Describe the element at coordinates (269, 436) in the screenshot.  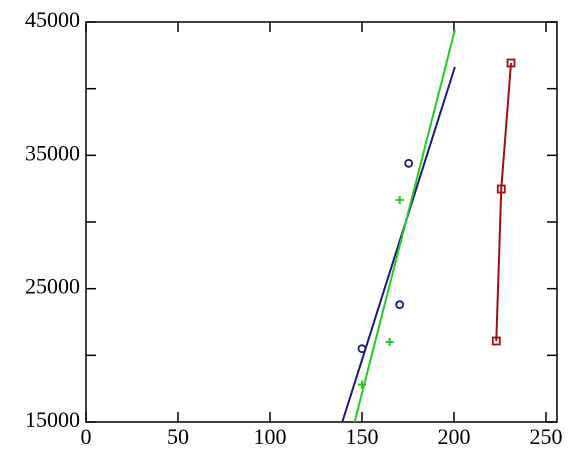
I see `x-tick-label: 100` at that location.